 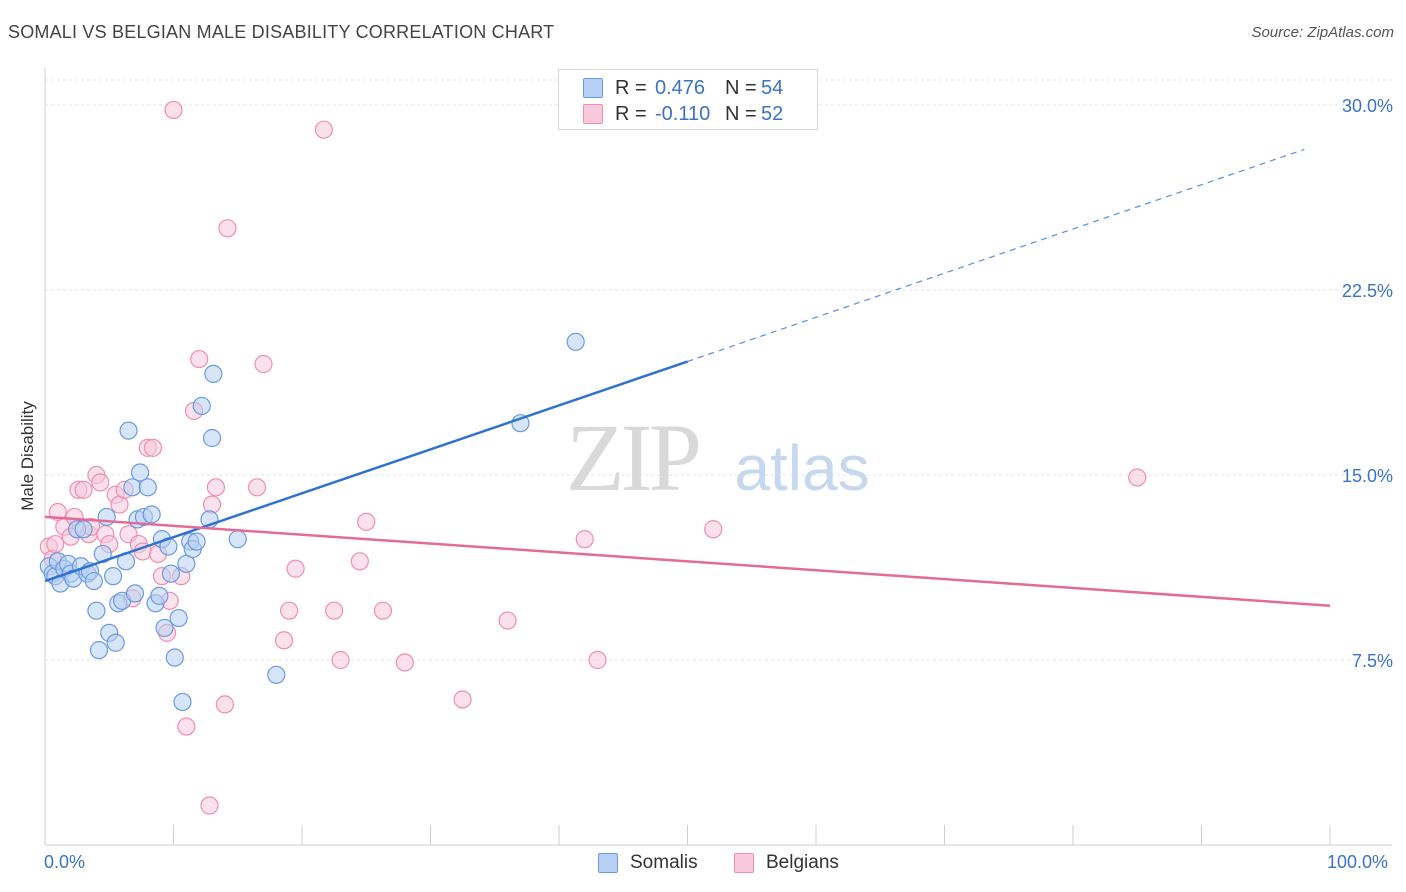 I want to click on belgians-swatch, so click(x=593, y=114).